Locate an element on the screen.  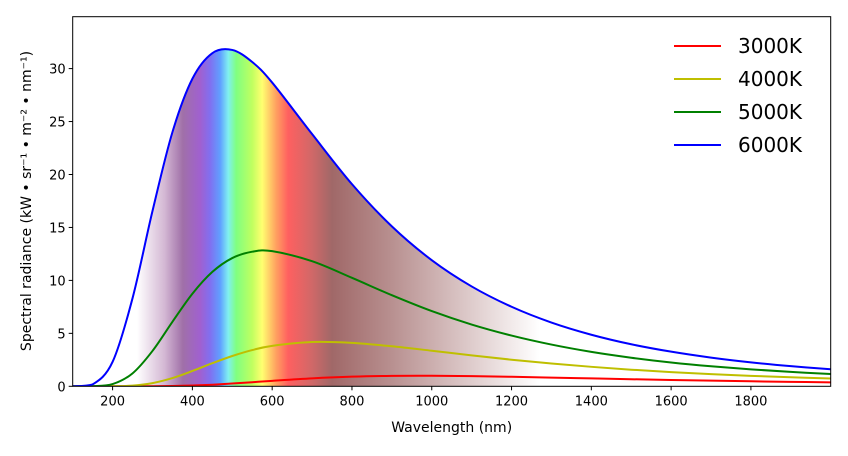
x-tick-label: 200 is located at coordinates (112, 401).